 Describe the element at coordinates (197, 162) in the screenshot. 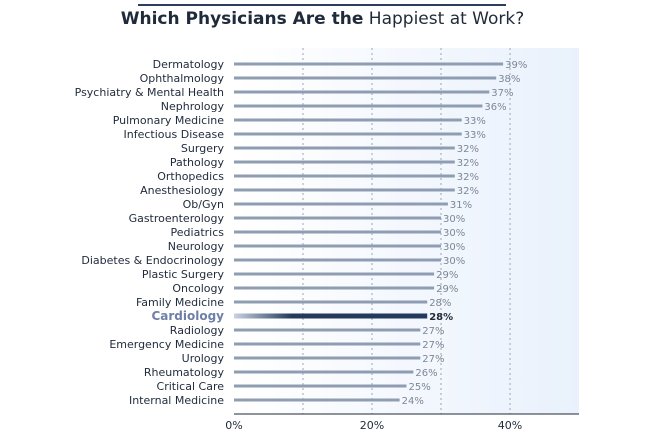

I see `category-label: Pathology` at that location.